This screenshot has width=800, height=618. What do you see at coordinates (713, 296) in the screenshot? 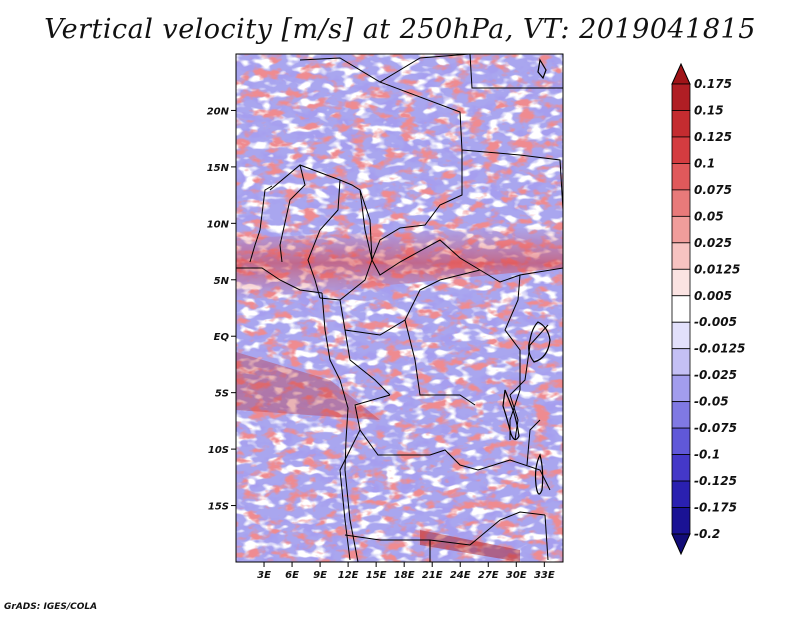
I see `colorbar-label: 0.005` at bounding box center [713, 296].